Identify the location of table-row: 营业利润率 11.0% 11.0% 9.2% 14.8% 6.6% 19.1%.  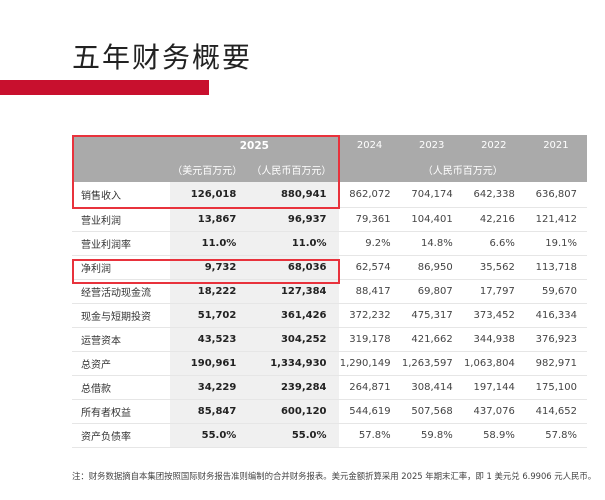
(329, 243).